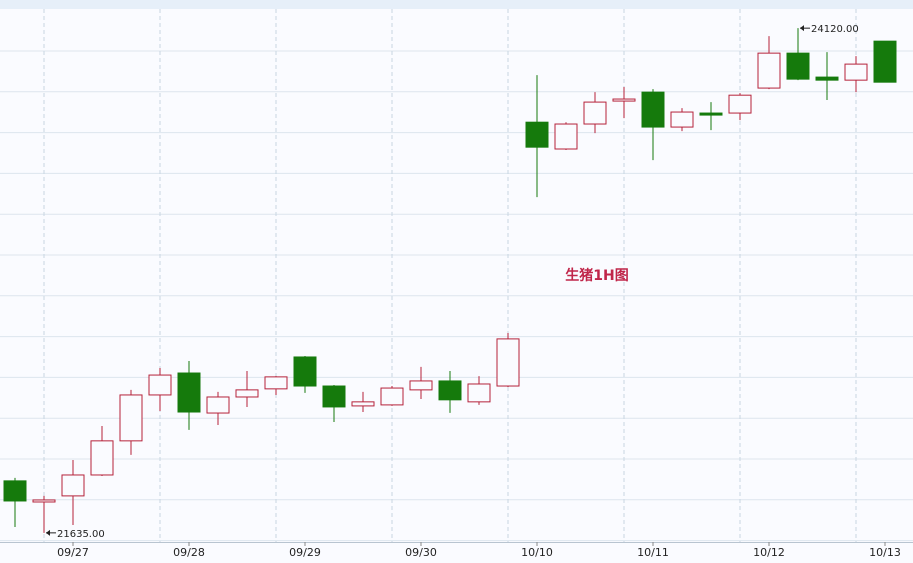 This screenshot has width=913, height=563. What do you see at coordinates (885, 552) in the screenshot?
I see `x-tick-label: 10/13` at bounding box center [885, 552].